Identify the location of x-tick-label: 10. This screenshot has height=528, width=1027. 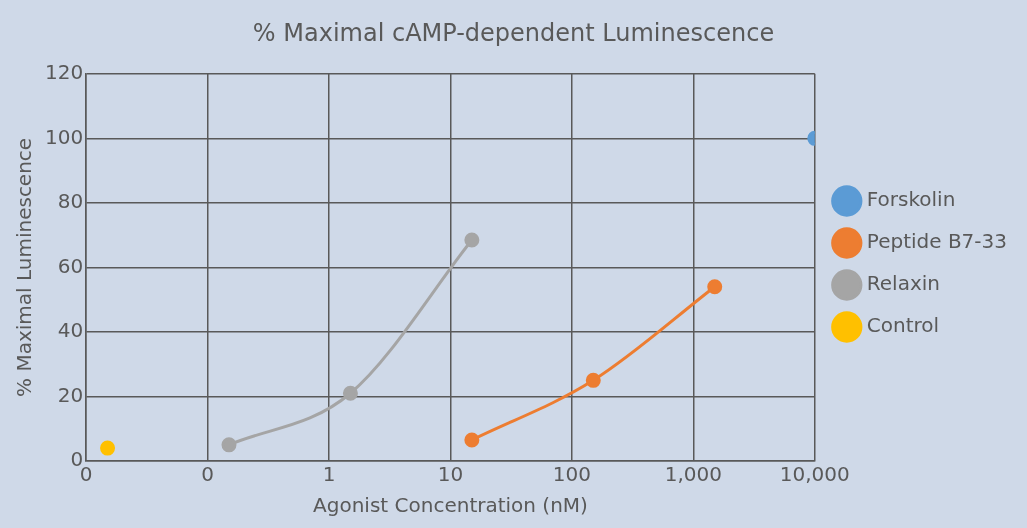
(450, 474).